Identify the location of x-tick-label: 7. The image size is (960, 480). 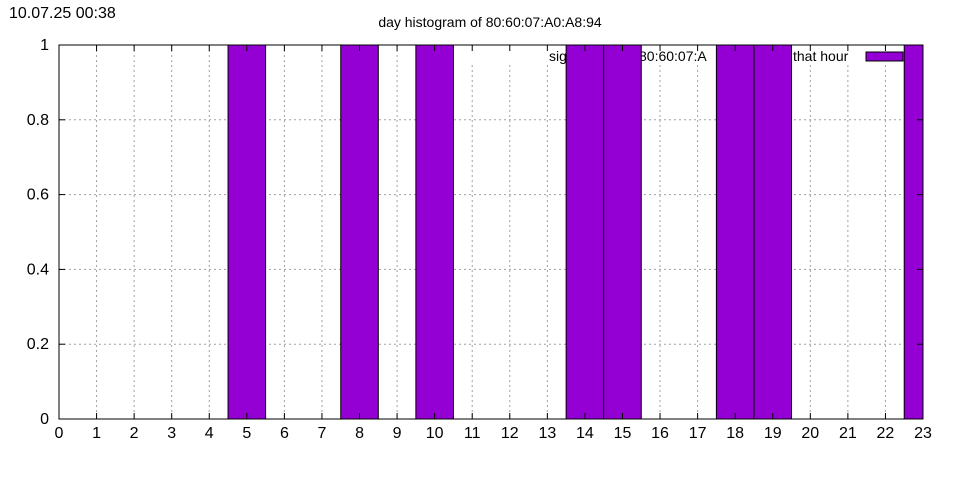
(322, 433).